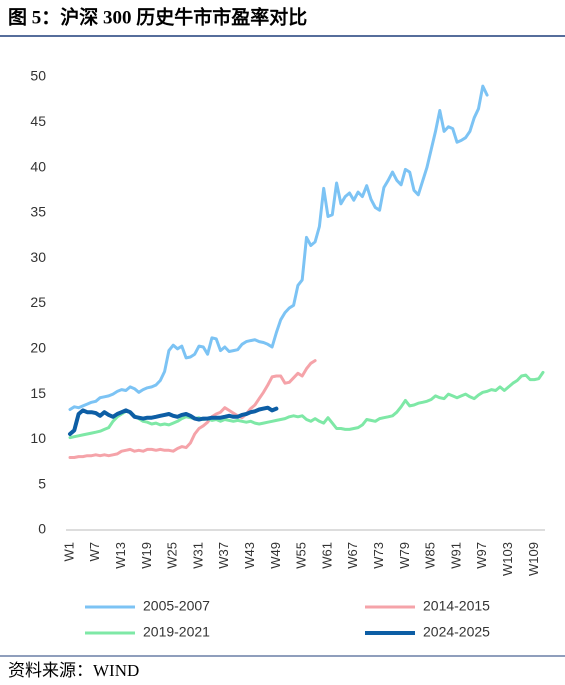 This screenshot has width=565, height=685. What do you see at coordinates (176, 606) in the screenshot?
I see `legend-label: 2005-2007` at bounding box center [176, 606].